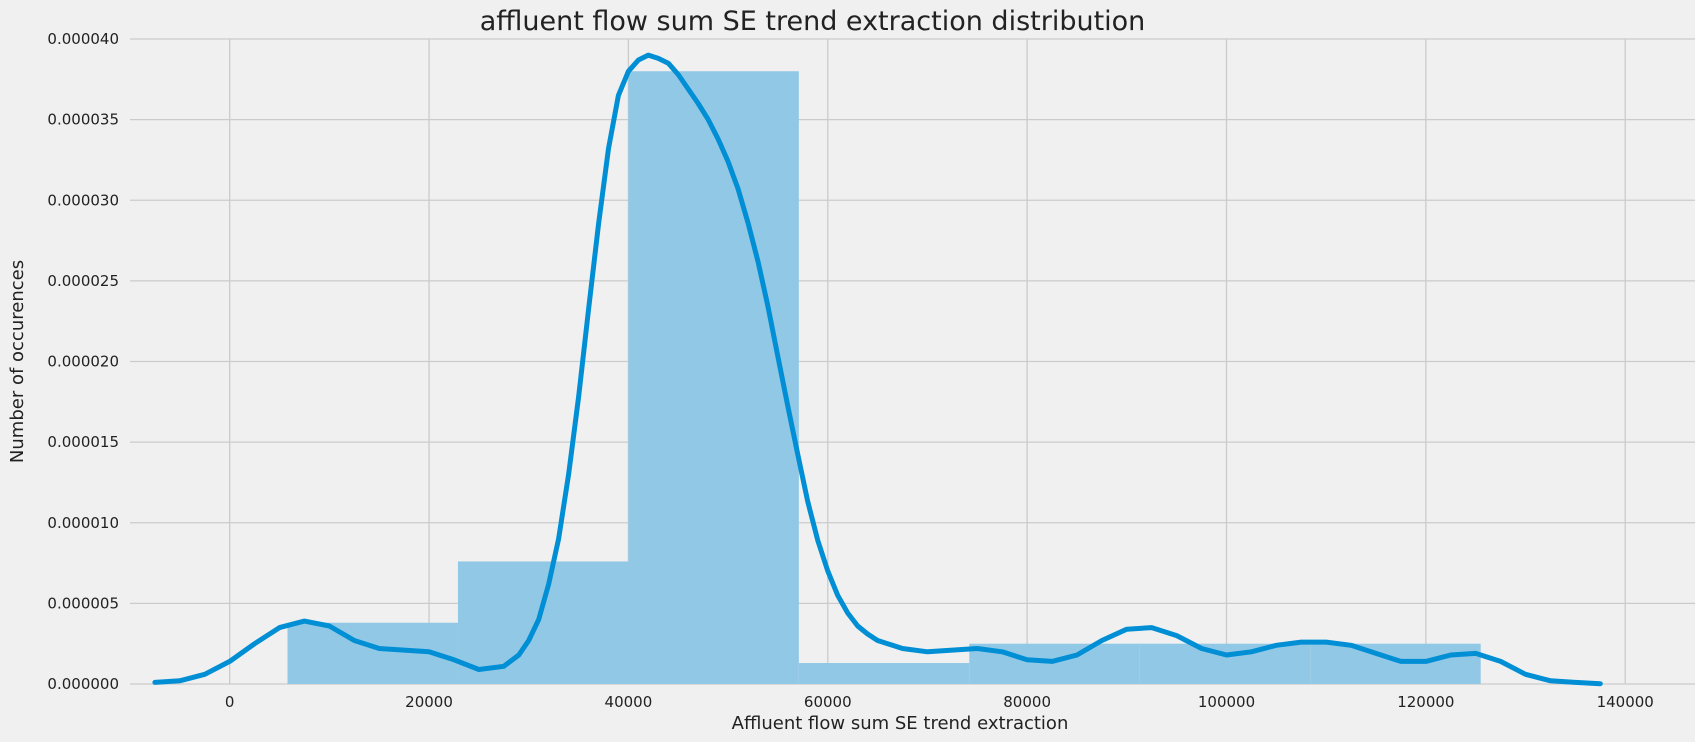  Describe the element at coordinates (83, 39) in the screenshot. I see `y-tick-label-8: 0.000040` at that location.